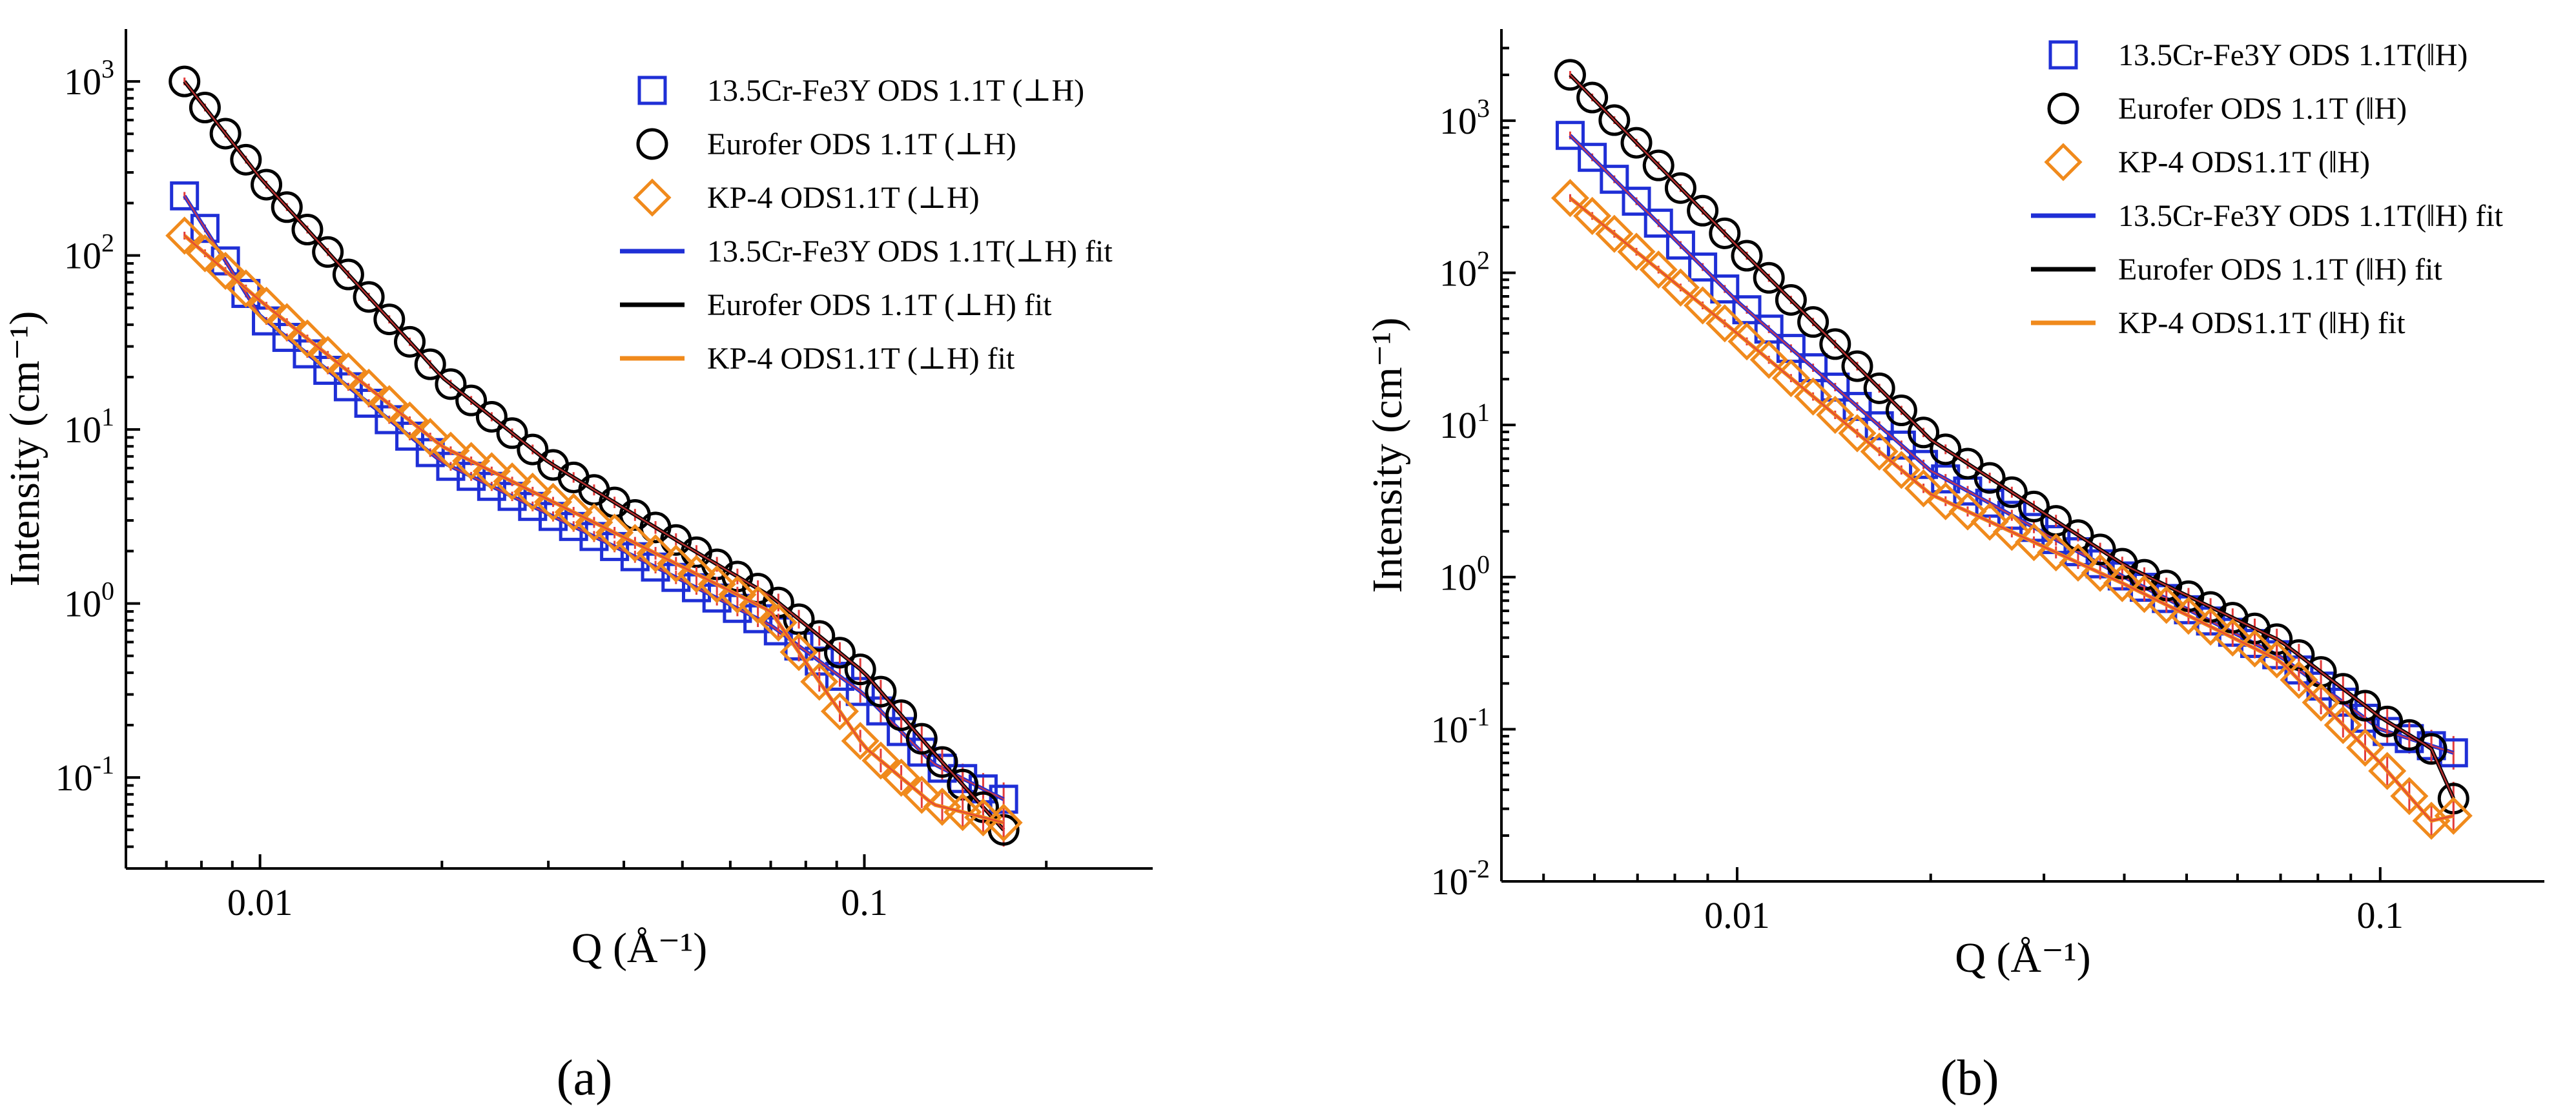  What do you see at coordinates (107, 591) in the screenshot?
I see `y-tick-exponent: 0` at bounding box center [107, 591].